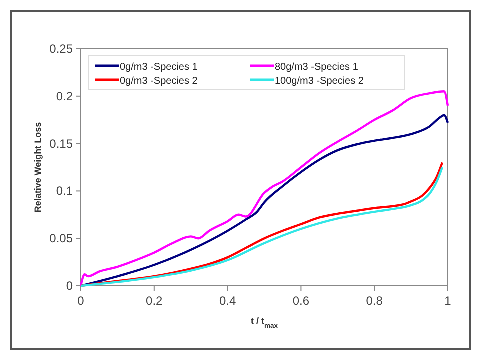 This screenshot has width=479, height=352. Describe the element at coordinates (317, 67) in the screenshot. I see `legend-label: 80g/m3 -Species 1` at that location.